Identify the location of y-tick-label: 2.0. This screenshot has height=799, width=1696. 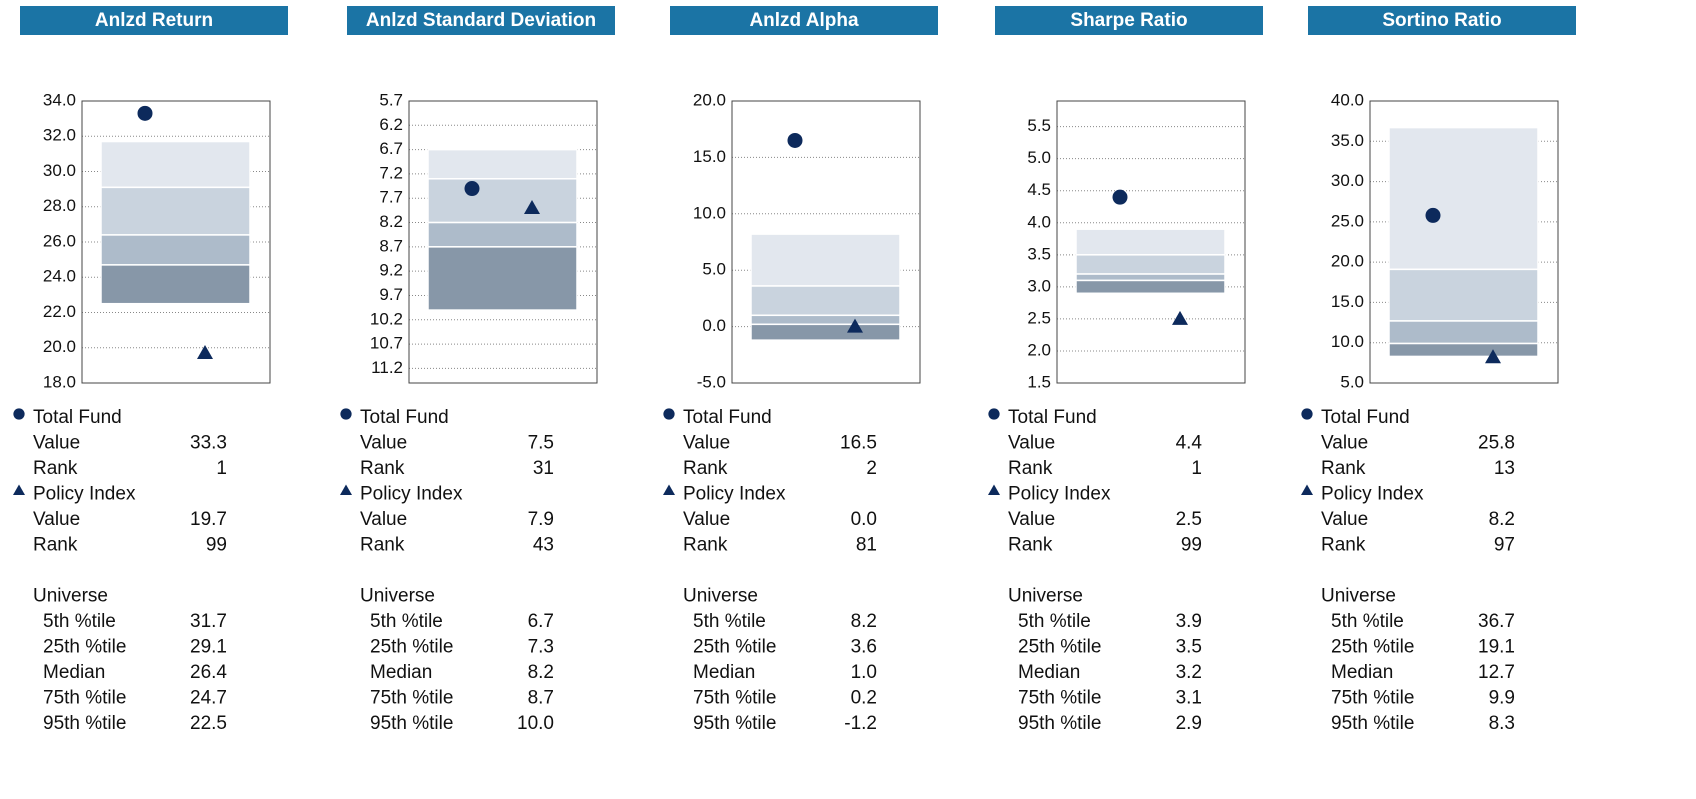
(1039, 349).